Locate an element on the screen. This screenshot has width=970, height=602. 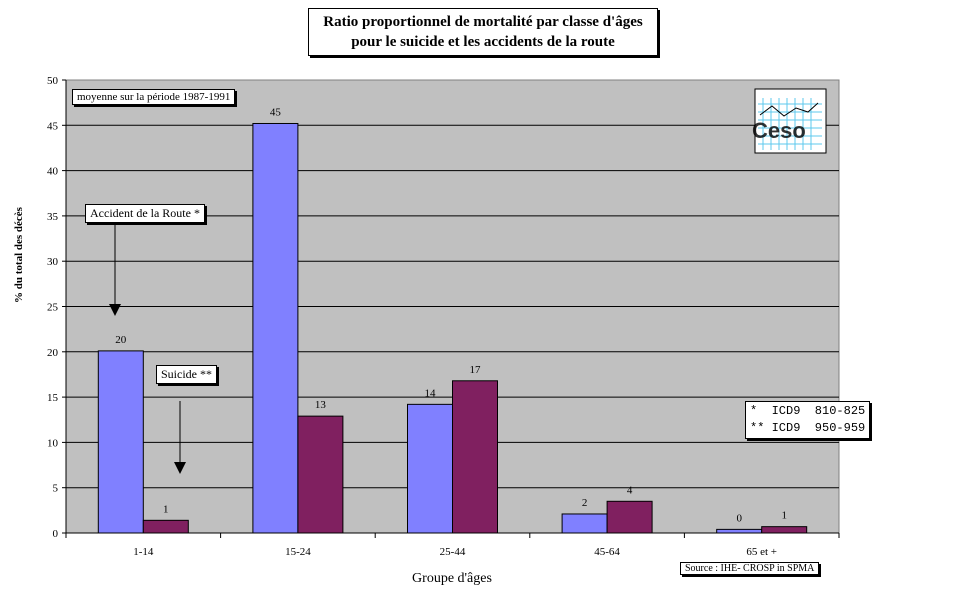
y-axis-label: % du total des décès is located at coordinates (19, 255).